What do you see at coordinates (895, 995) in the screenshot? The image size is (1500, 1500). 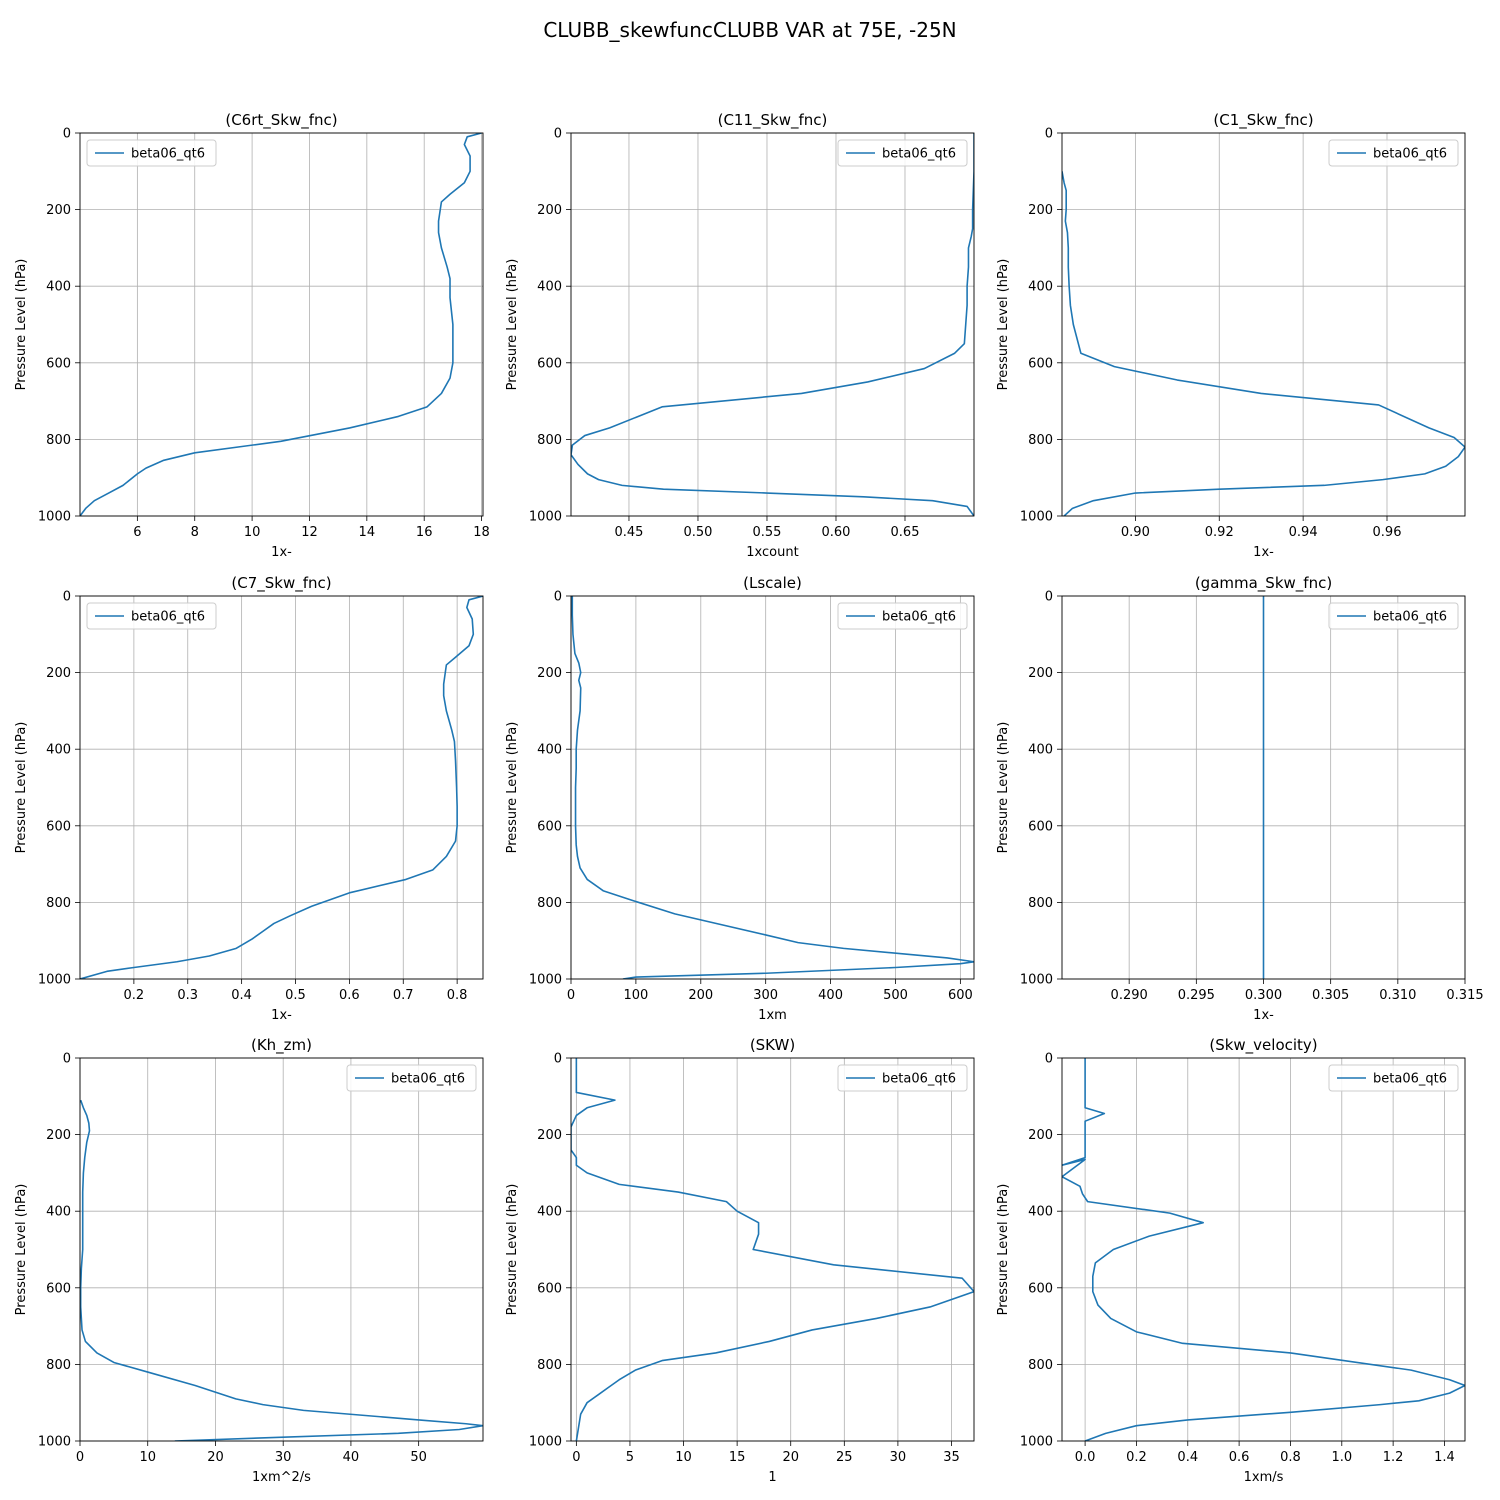 I see `x-tick-label: 500` at bounding box center [895, 995].